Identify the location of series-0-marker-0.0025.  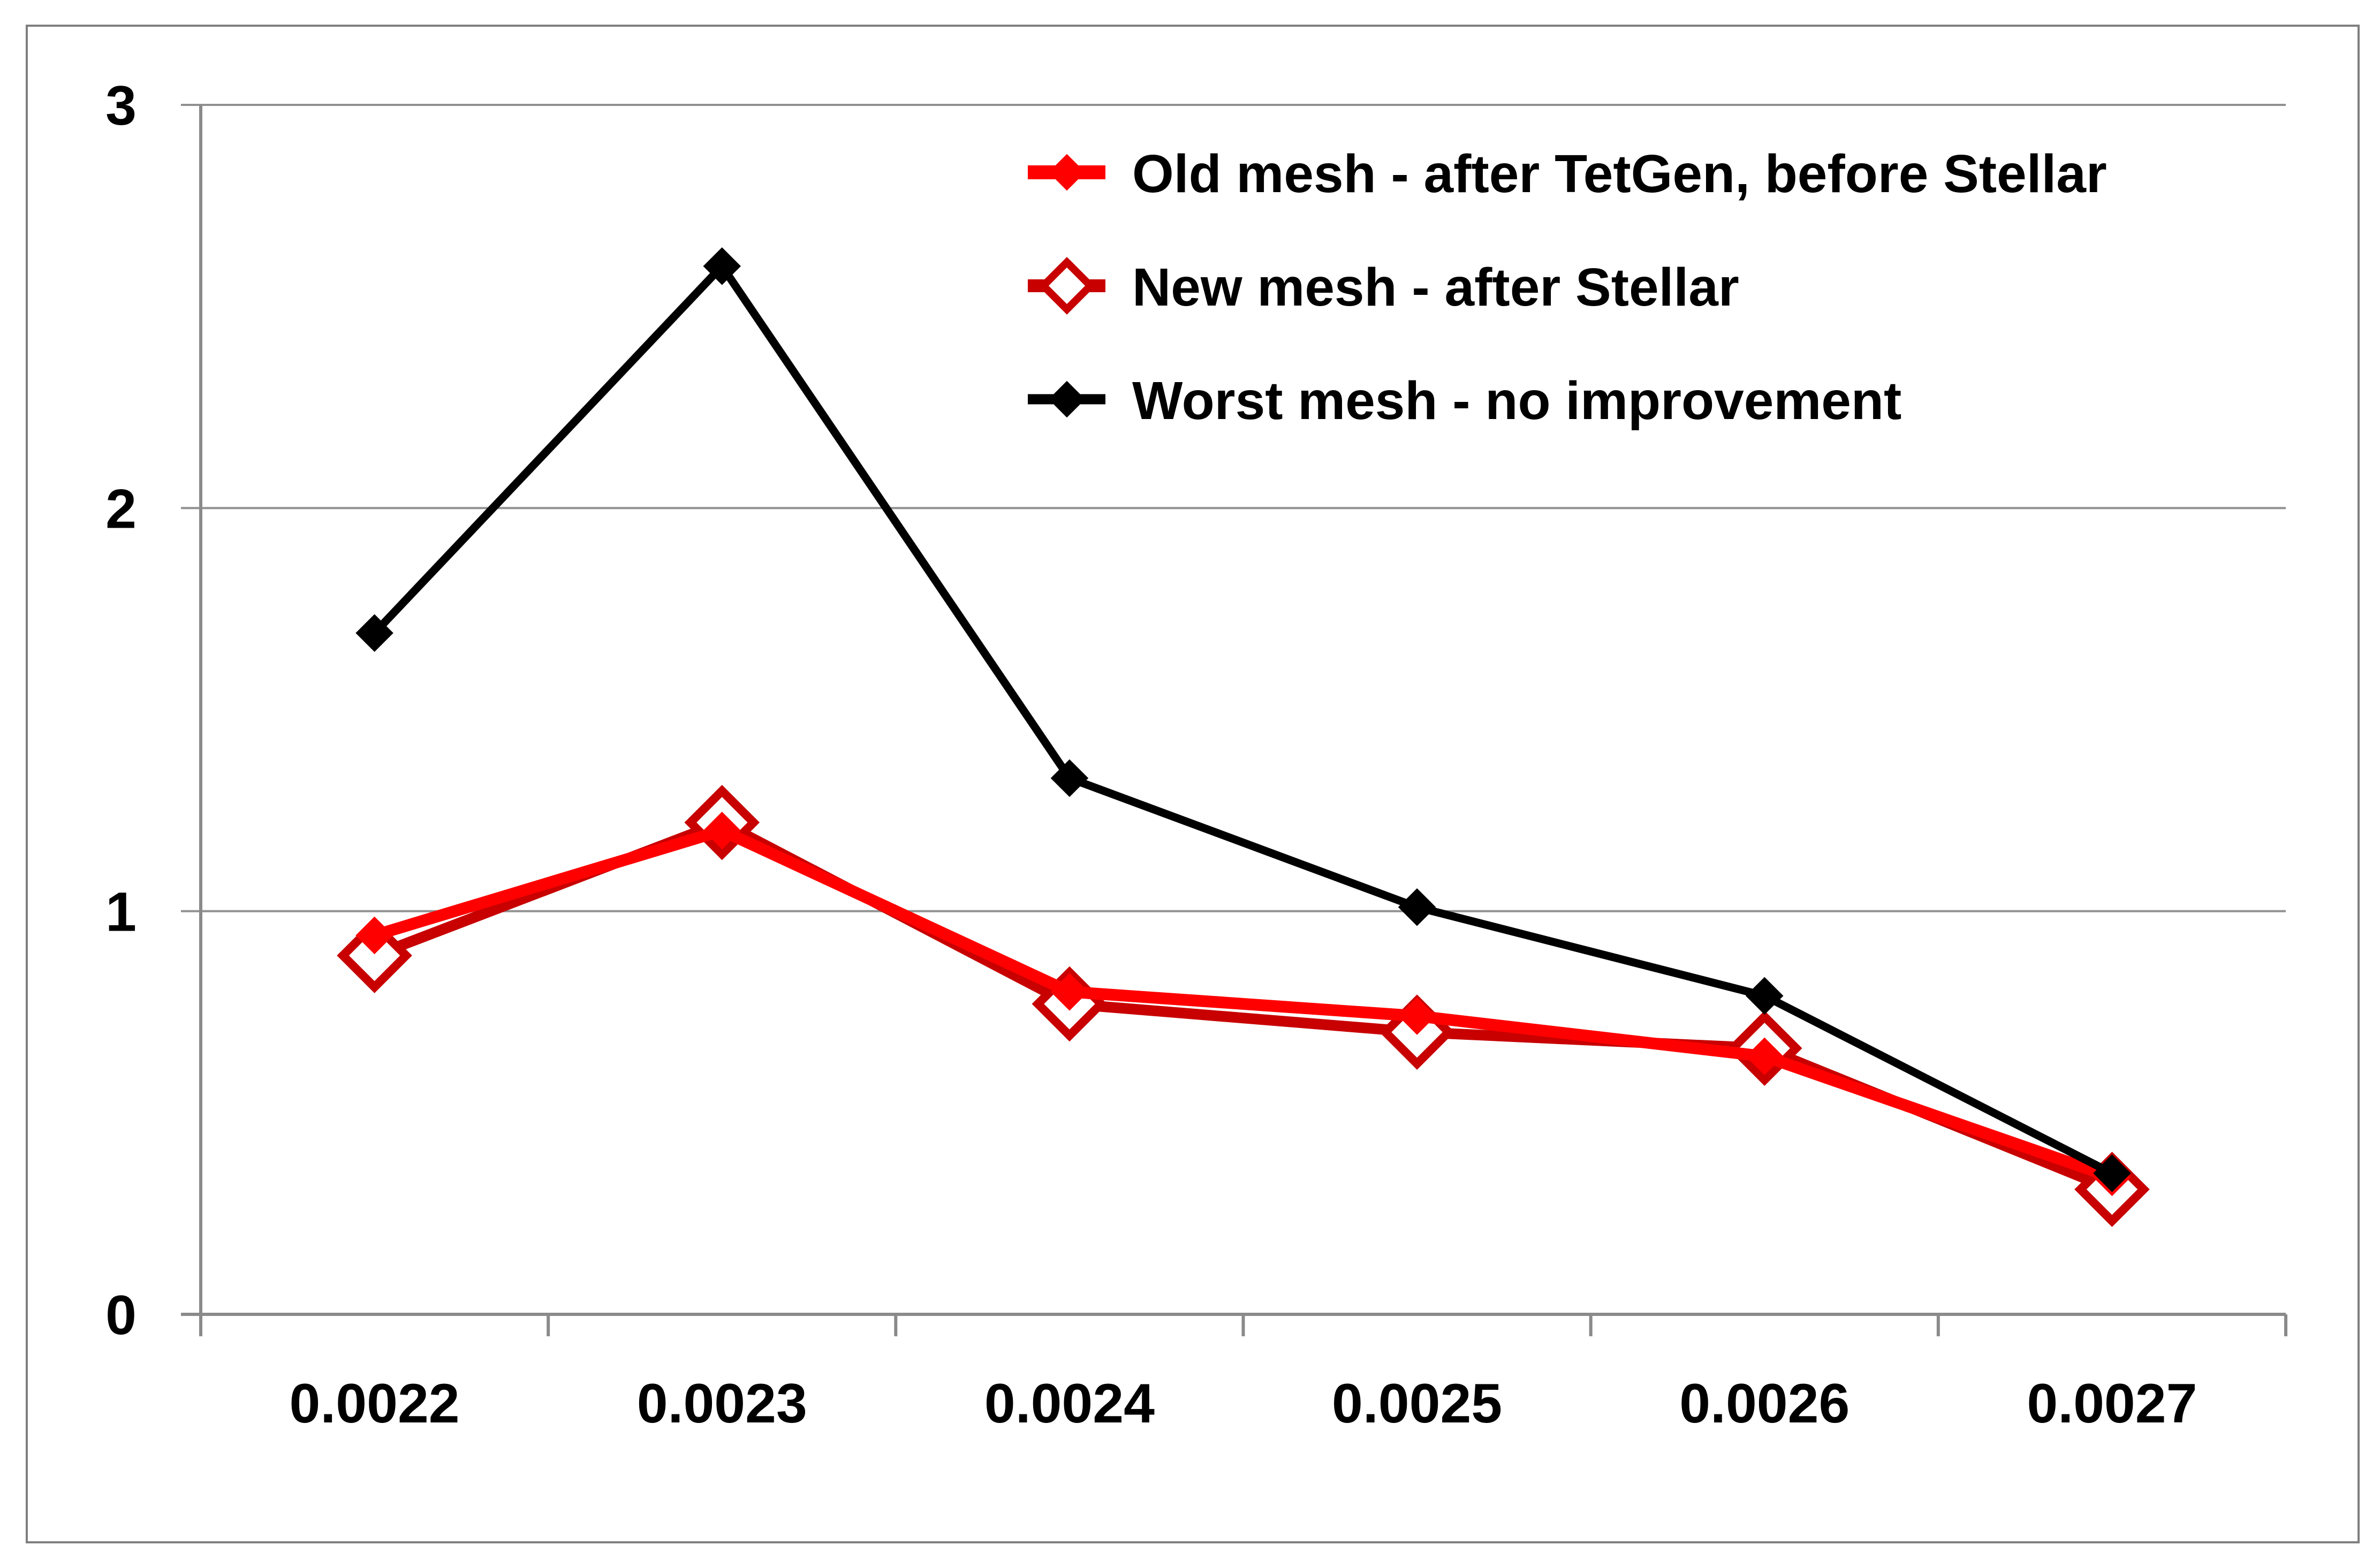
(1417, 1016).